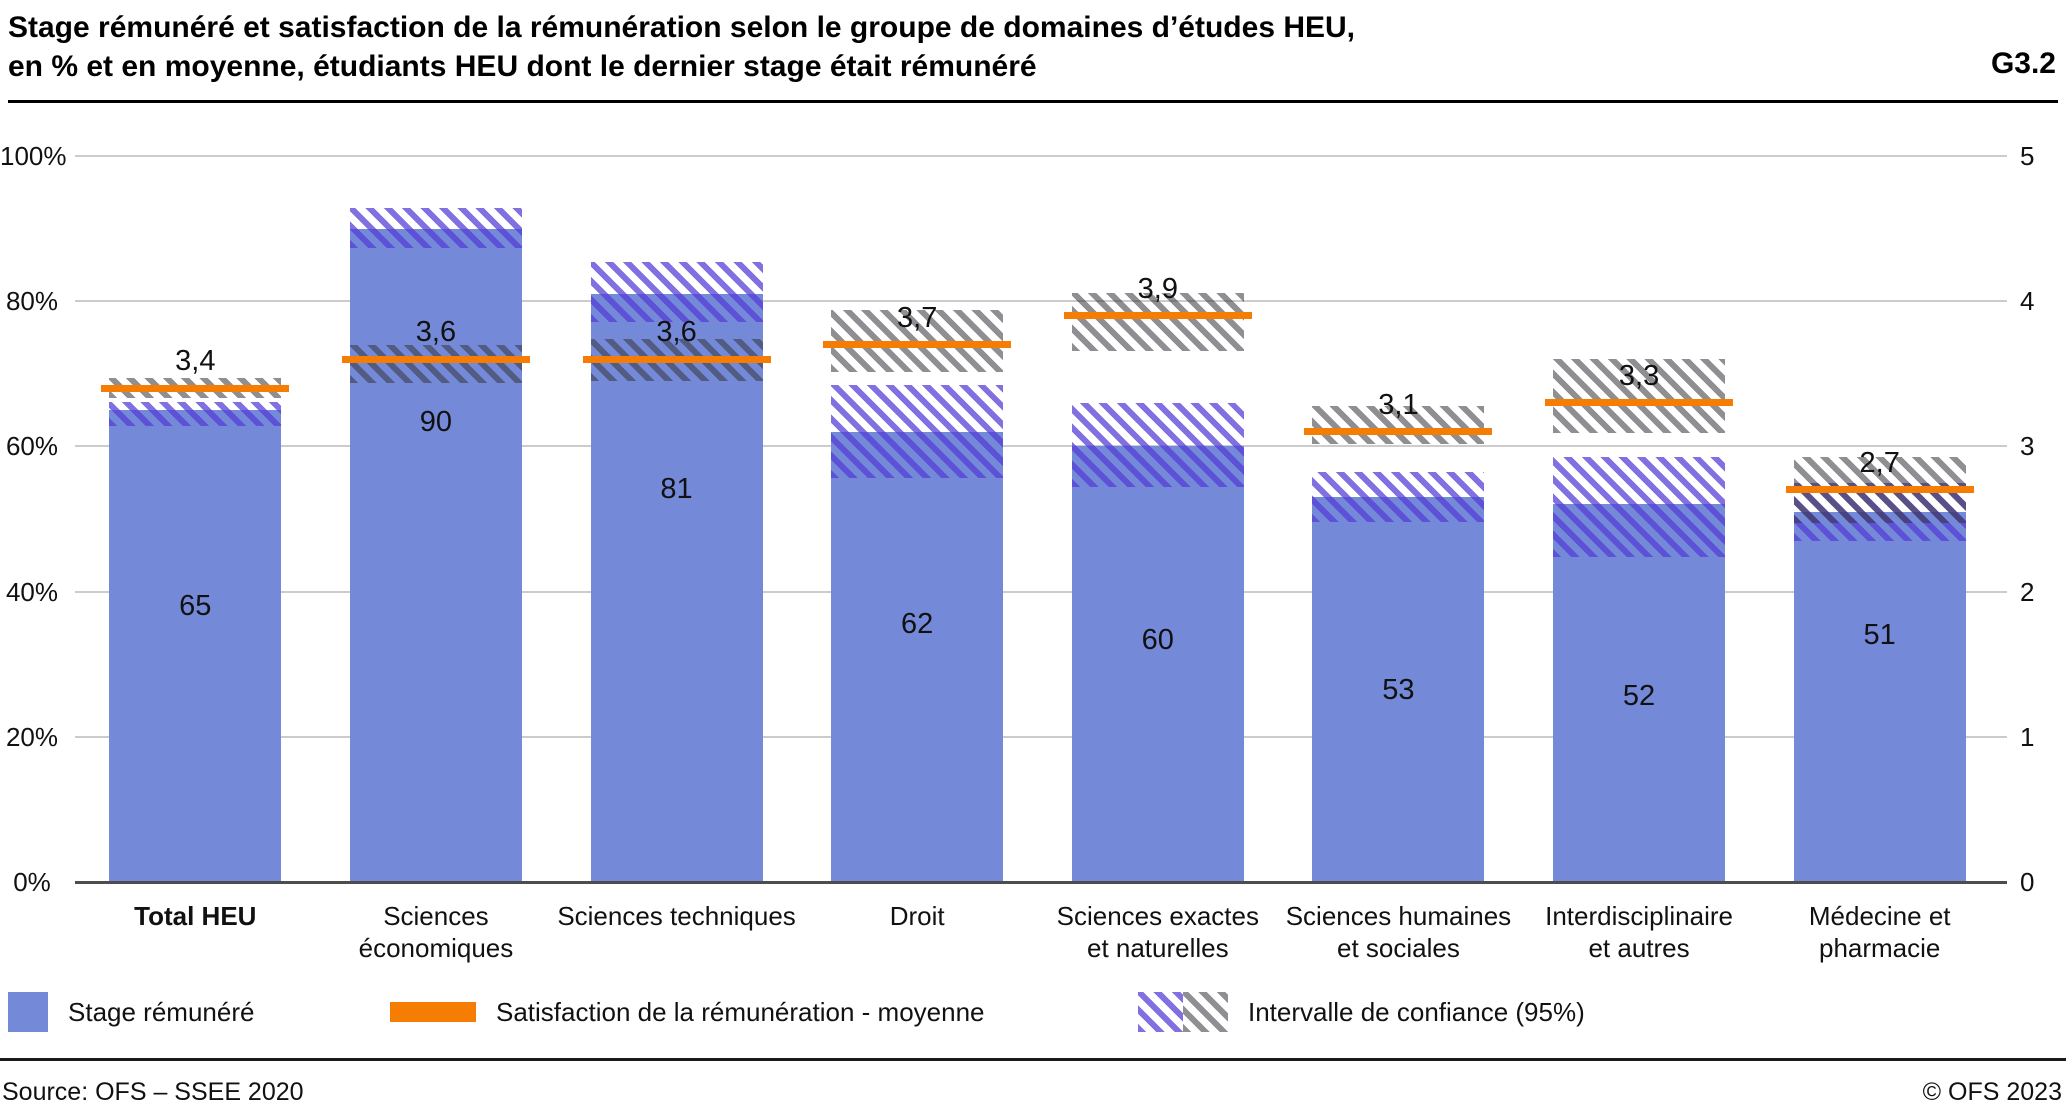 Image resolution: width=2066 pixels, height=1115 pixels. What do you see at coordinates (2027, 446) in the screenshot?
I see `right-axis-tick-label: 3` at bounding box center [2027, 446].